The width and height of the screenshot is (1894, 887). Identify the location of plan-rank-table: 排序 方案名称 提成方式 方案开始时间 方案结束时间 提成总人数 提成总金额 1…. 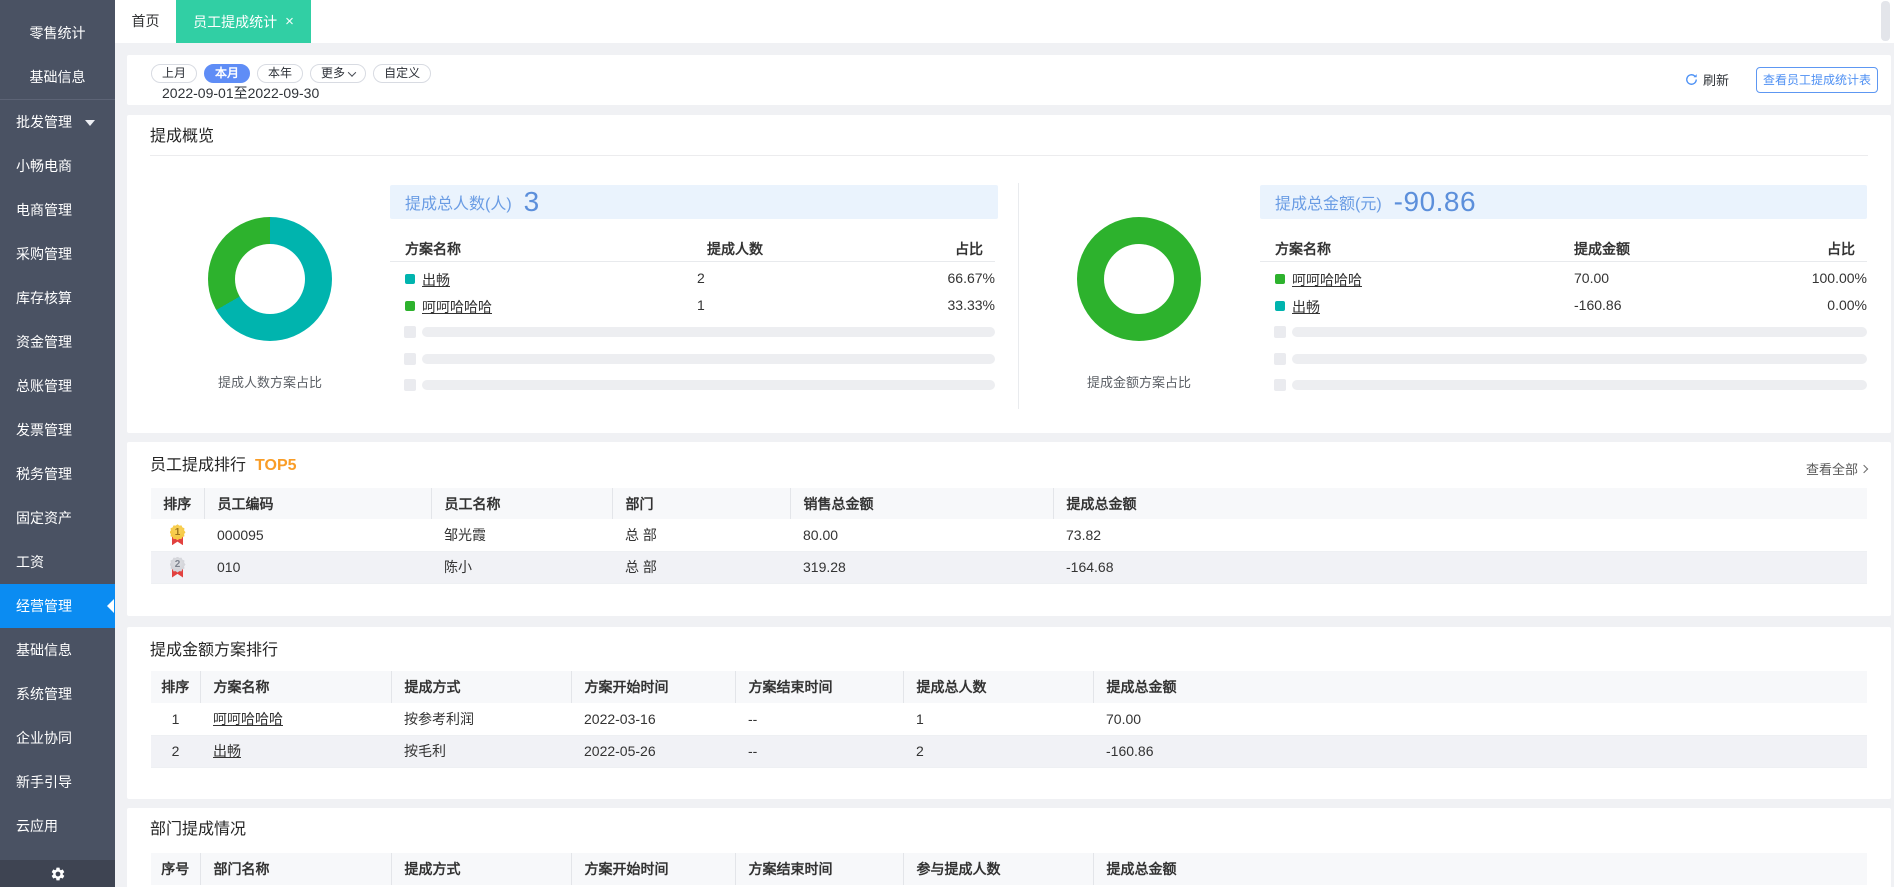
(1009, 719).